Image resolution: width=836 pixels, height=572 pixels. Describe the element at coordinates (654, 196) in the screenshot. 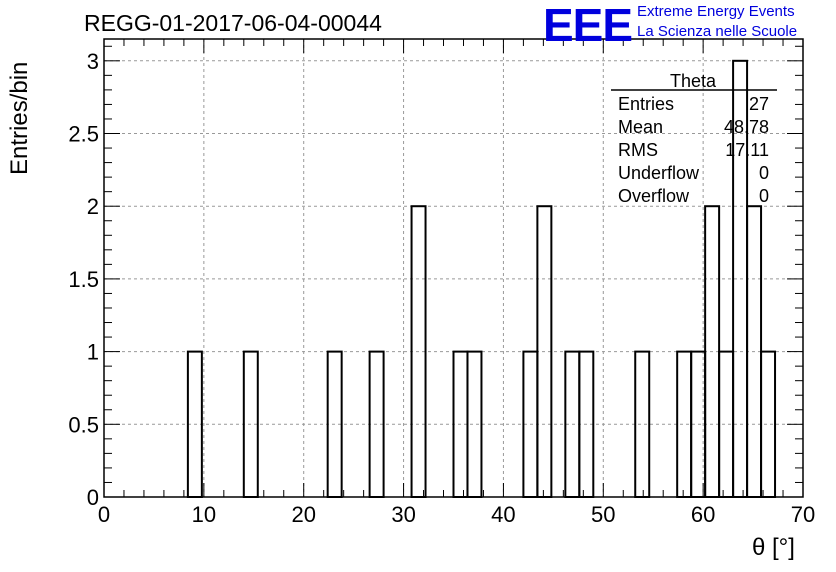

I see `stats-label: Overflow` at that location.